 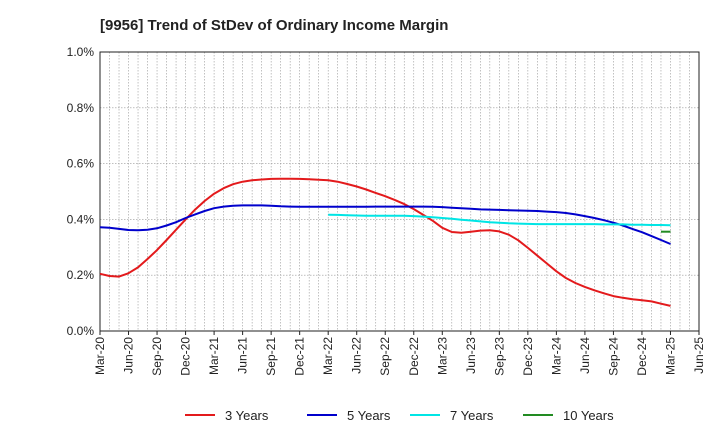 I want to click on x-tick-label: Sep-22, so click(x=385, y=356).